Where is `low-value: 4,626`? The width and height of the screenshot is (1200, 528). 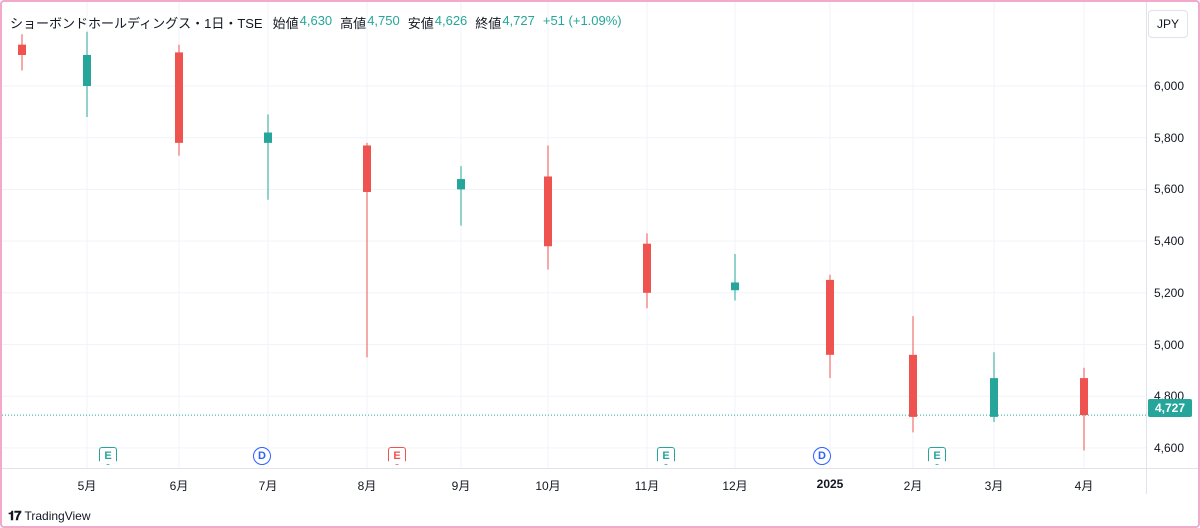
low-value: 4,626 is located at coordinates (451, 20).